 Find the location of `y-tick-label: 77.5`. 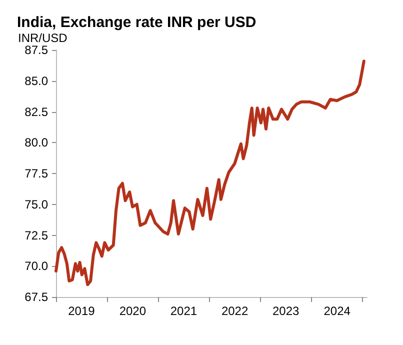

y-tick-label: 77.5 is located at coordinates (36, 173).